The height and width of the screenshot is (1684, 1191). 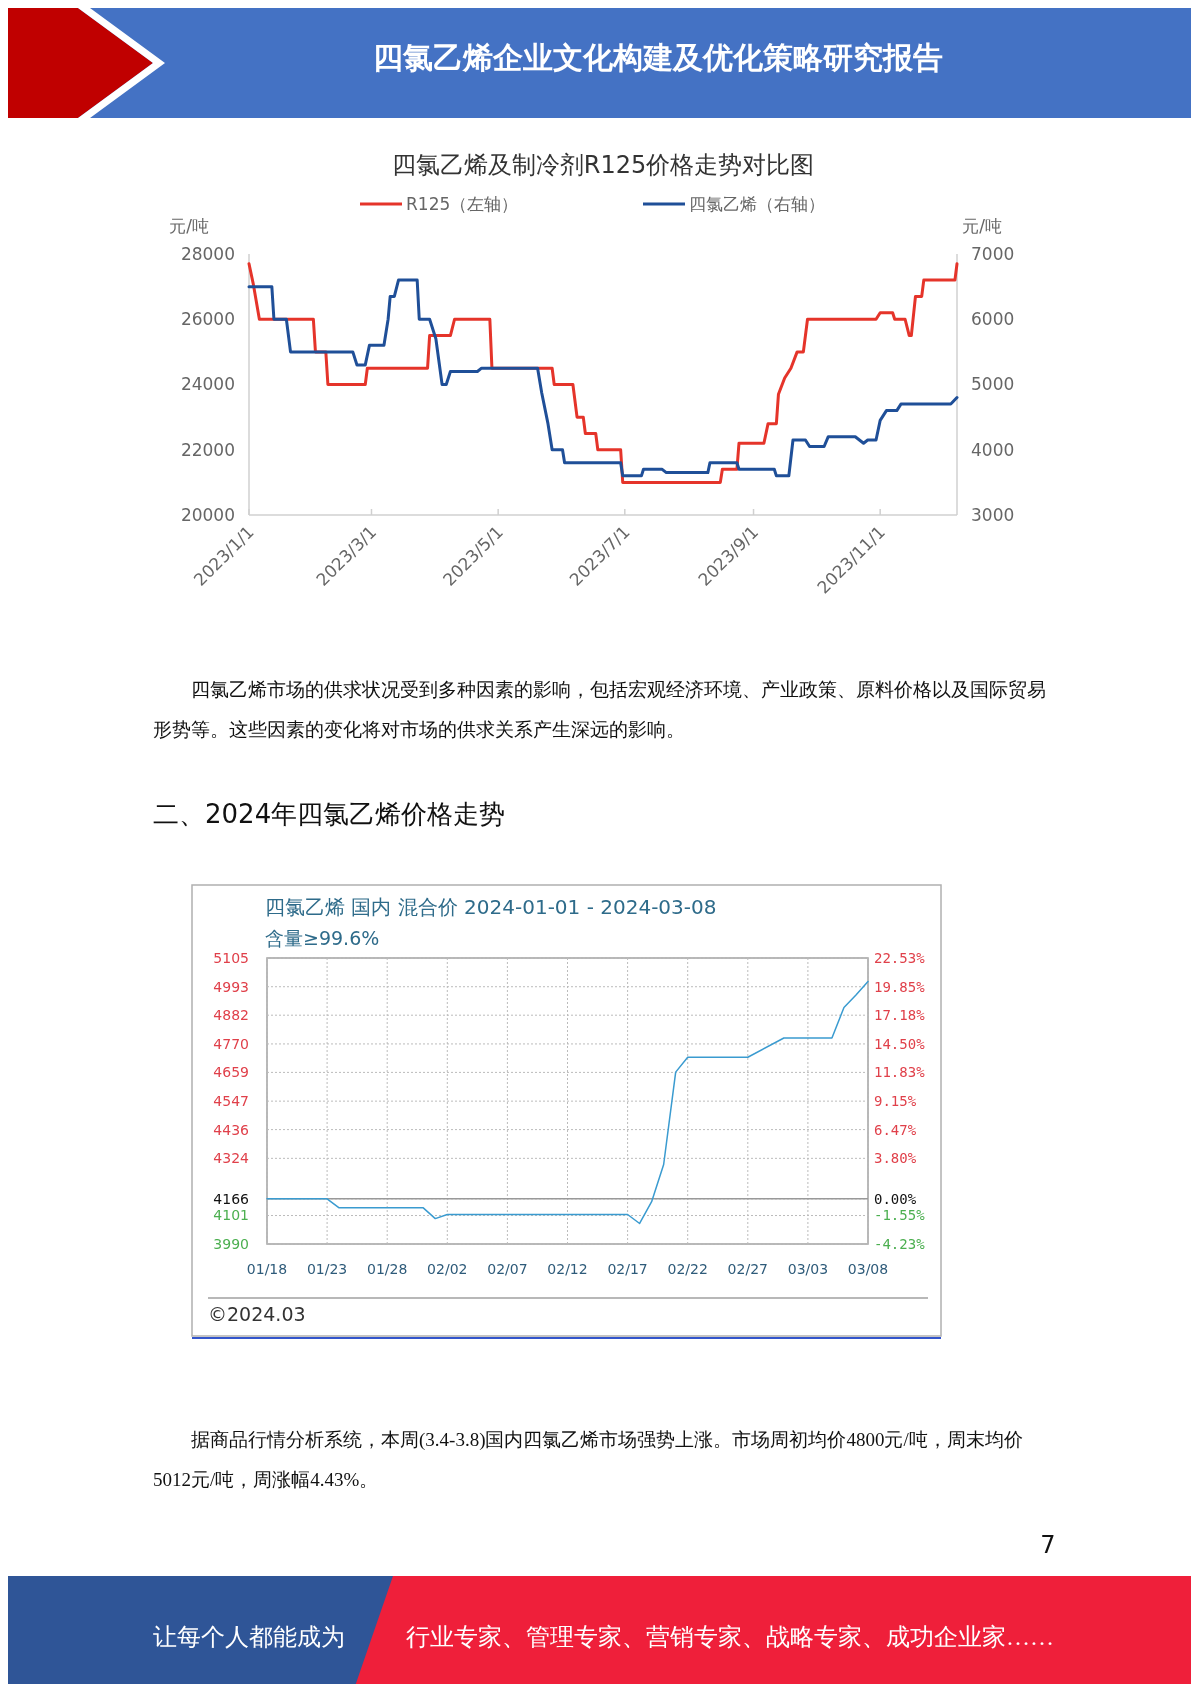 What do you see at coordinates (757, 203) in the screenshot?
I see `legend-label: 四氯乙烯（右轴）` at bounding box center [757, 203].